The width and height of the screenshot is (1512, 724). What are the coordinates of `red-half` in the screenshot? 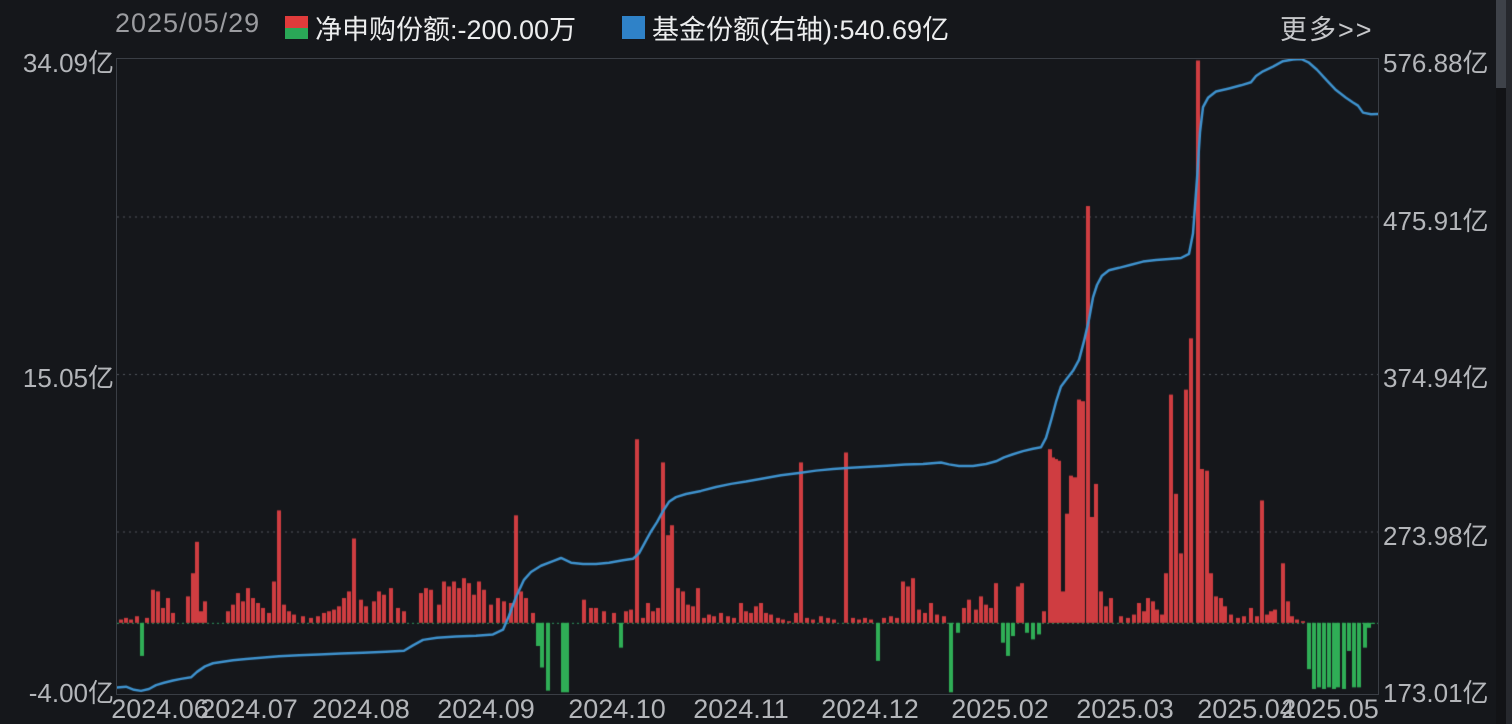 It's located at (296, 22).